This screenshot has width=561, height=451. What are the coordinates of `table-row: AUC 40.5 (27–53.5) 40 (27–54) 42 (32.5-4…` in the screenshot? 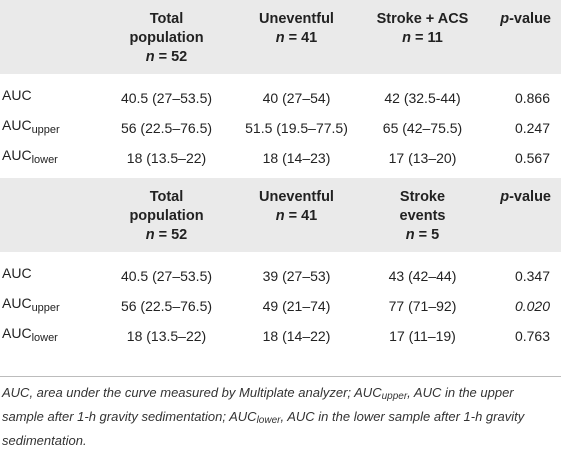 It's located at (280, 93).